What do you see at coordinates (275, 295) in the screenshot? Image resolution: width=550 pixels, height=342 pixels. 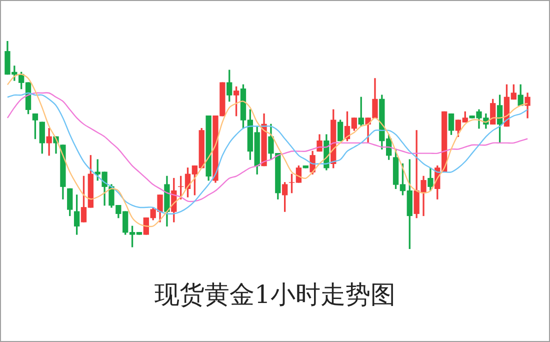 I see `text: 现货黄金1小时走势图` at bounding box center [275, 295].